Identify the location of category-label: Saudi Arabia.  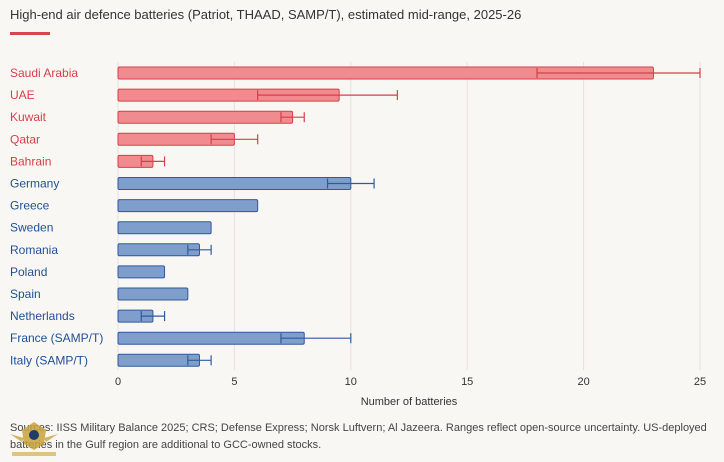
(44, 73).